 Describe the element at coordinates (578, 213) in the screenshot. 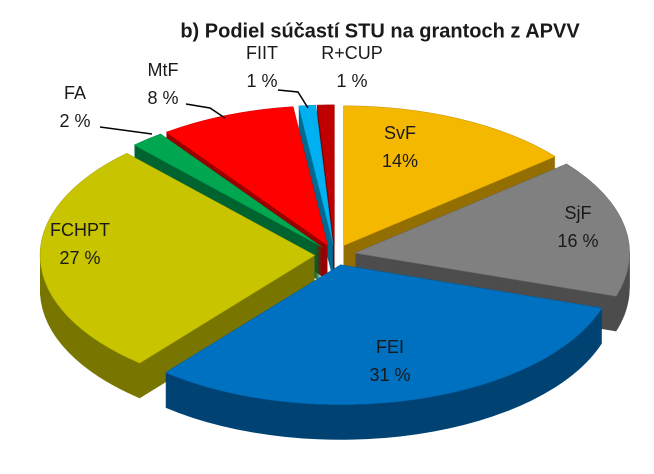

I see `slice-label: SjF` at that location.